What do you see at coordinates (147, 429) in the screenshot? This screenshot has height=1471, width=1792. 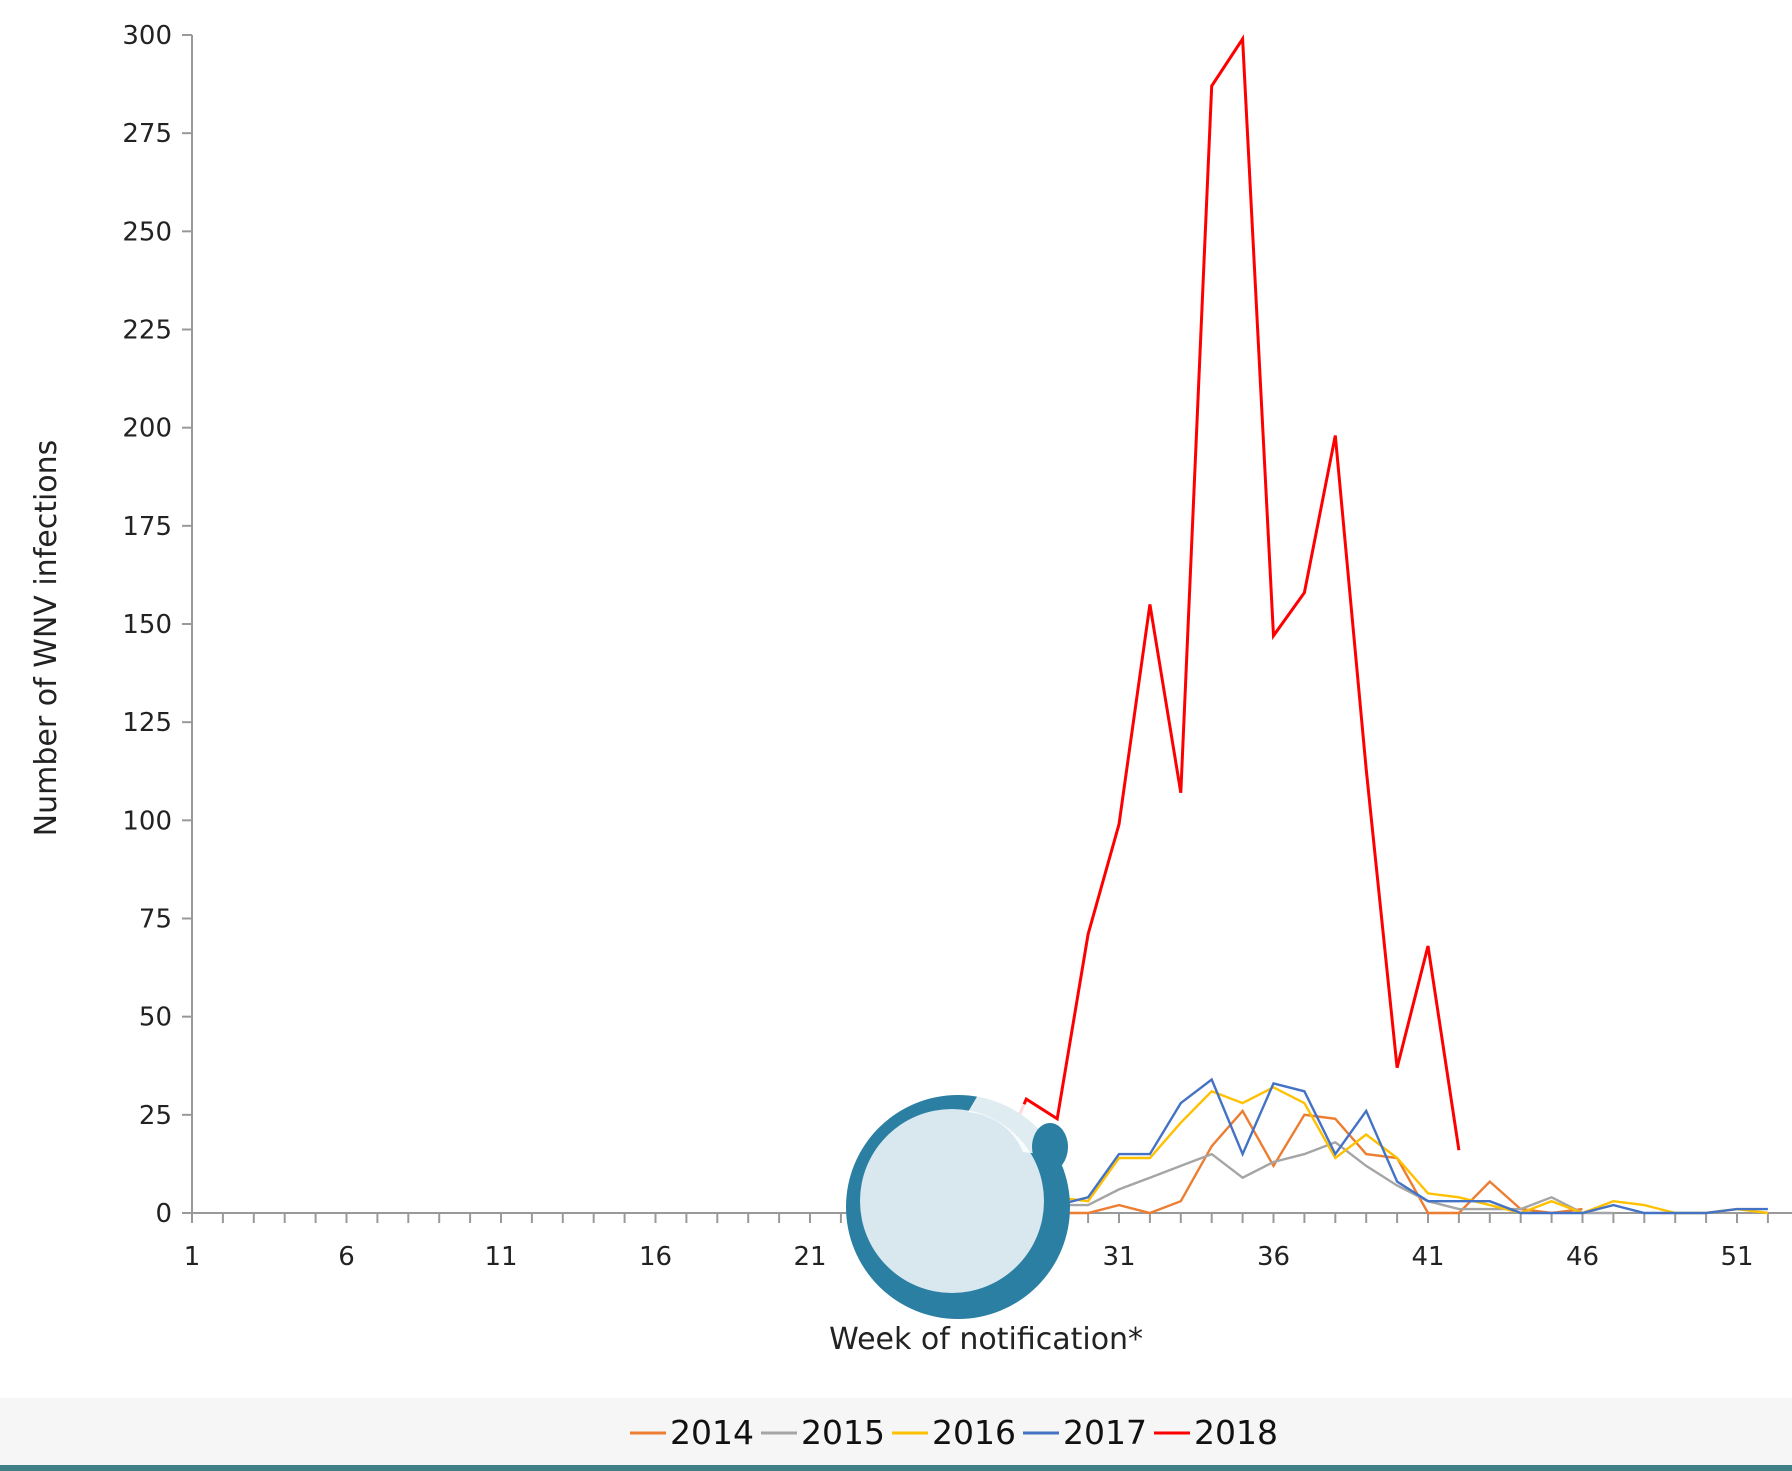 I see `y-tick-label: 200` at bounding box center [147, 429].